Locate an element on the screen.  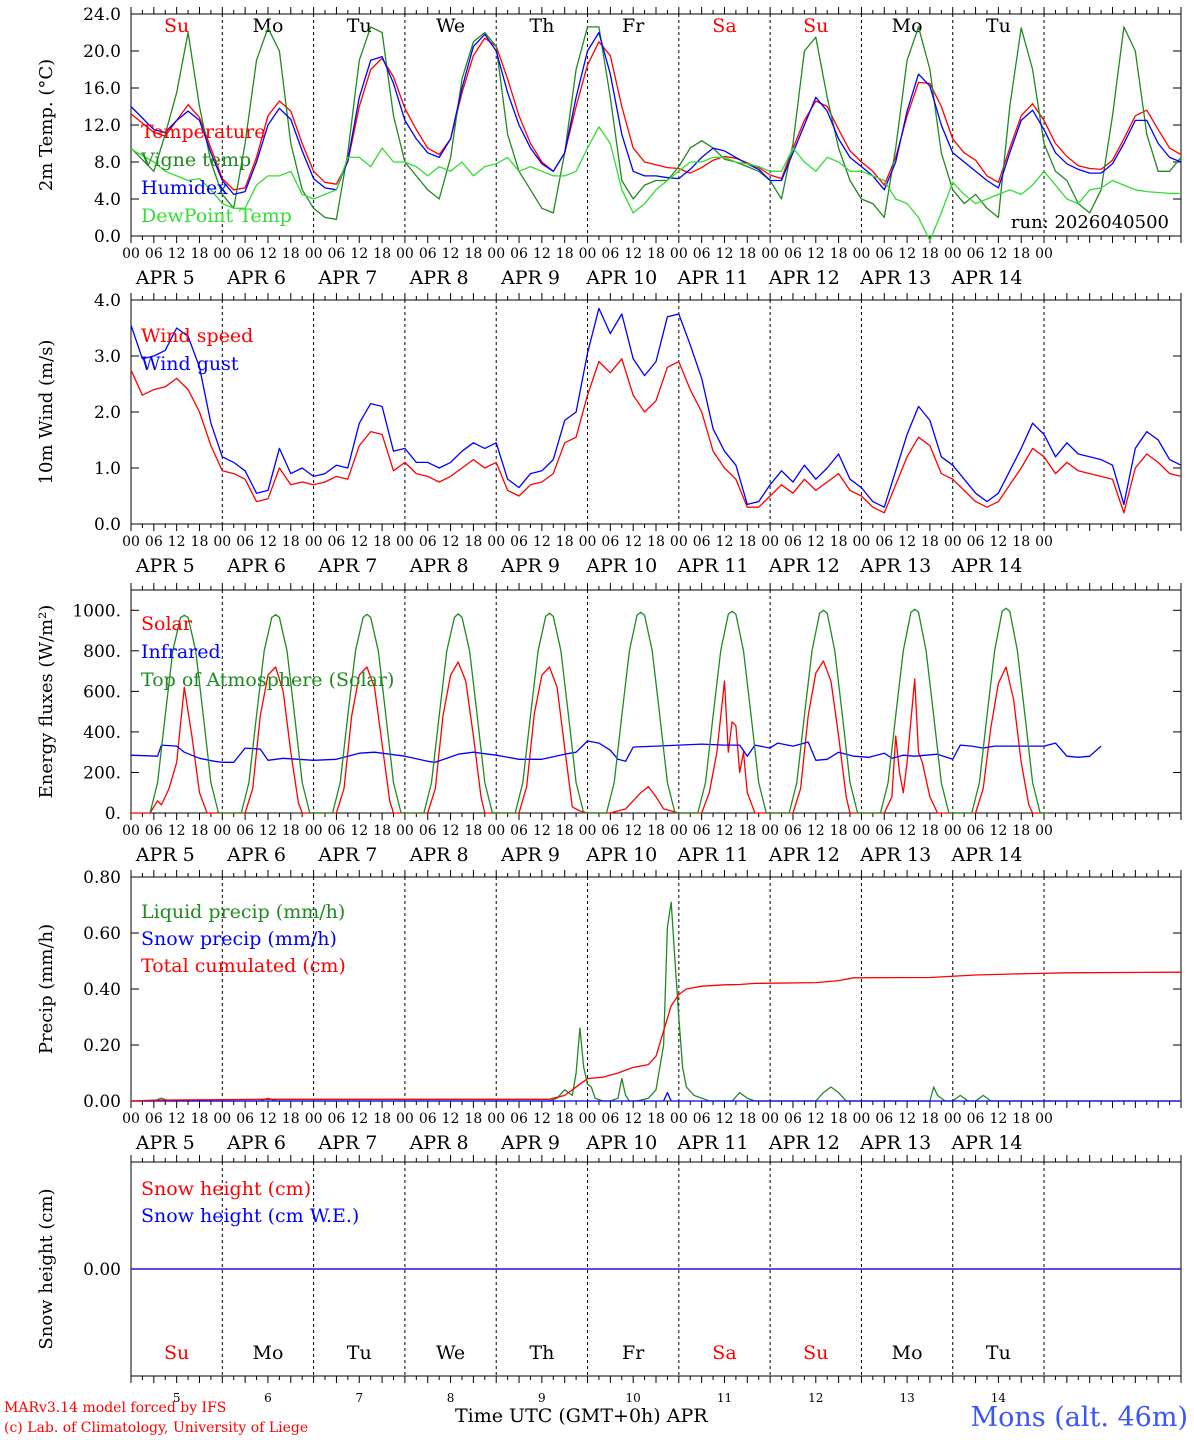
day-number-label: 12 is located at coordinates (815, 1398).